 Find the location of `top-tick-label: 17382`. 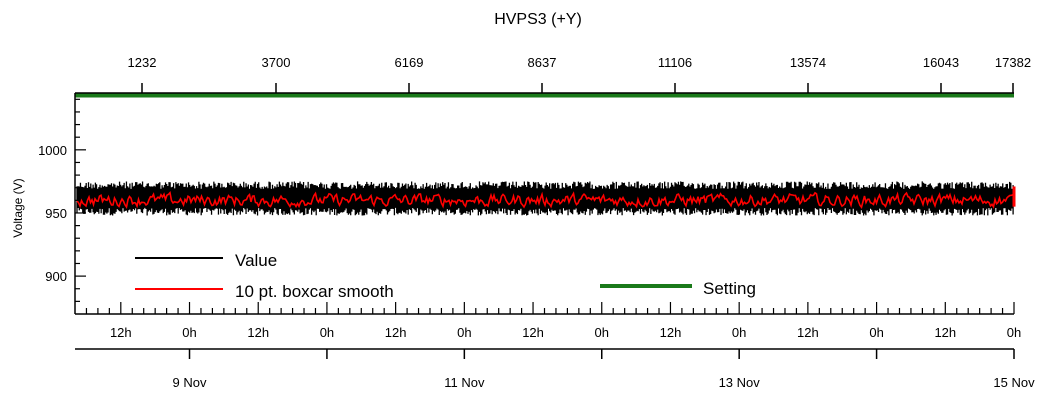

top-tick-label: 17382 is located at coordinates (1013, 62).